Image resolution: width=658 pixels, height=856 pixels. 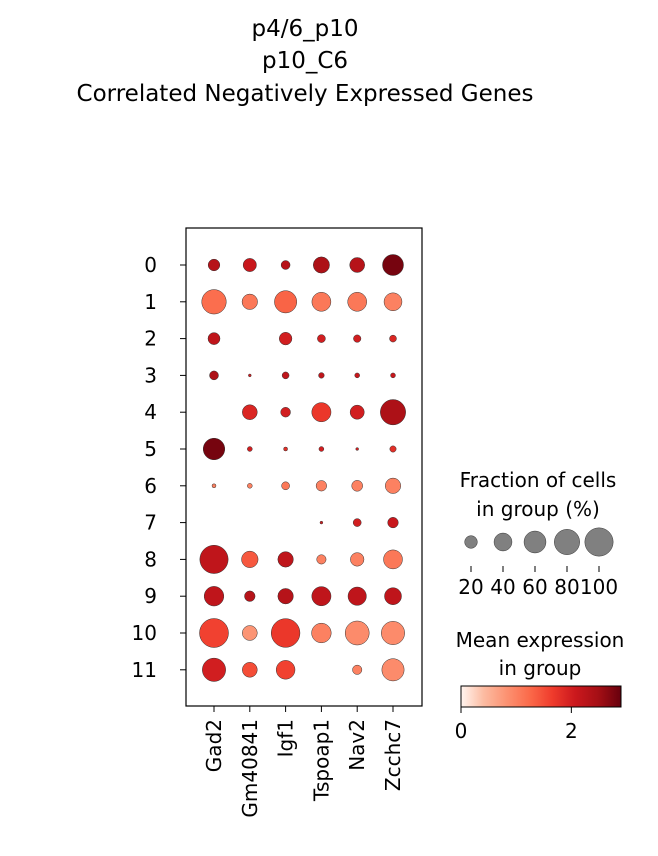 What do you see at coordinates (321, 522) in the screenshot?
I see `dot-7-tspoap1` at bounding box center [321, 522].